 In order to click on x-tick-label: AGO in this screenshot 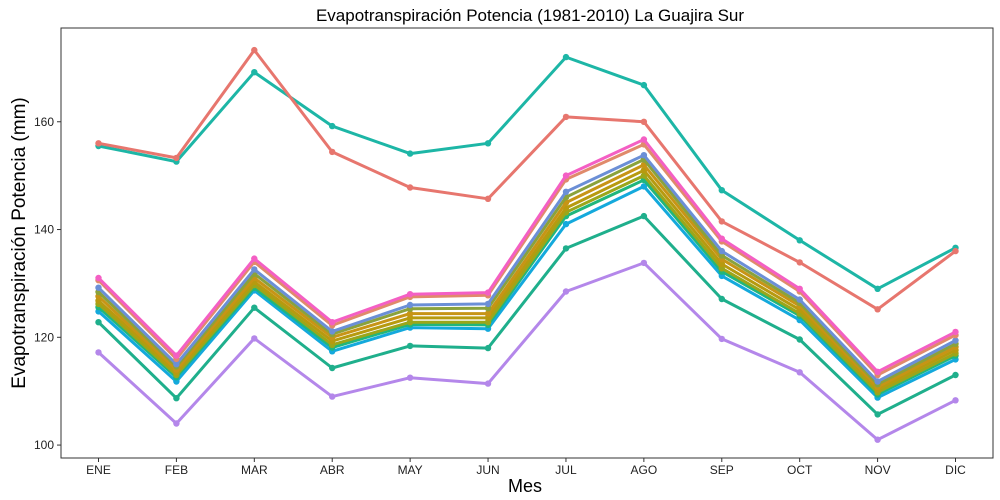, I will do `click(644, 470)`.